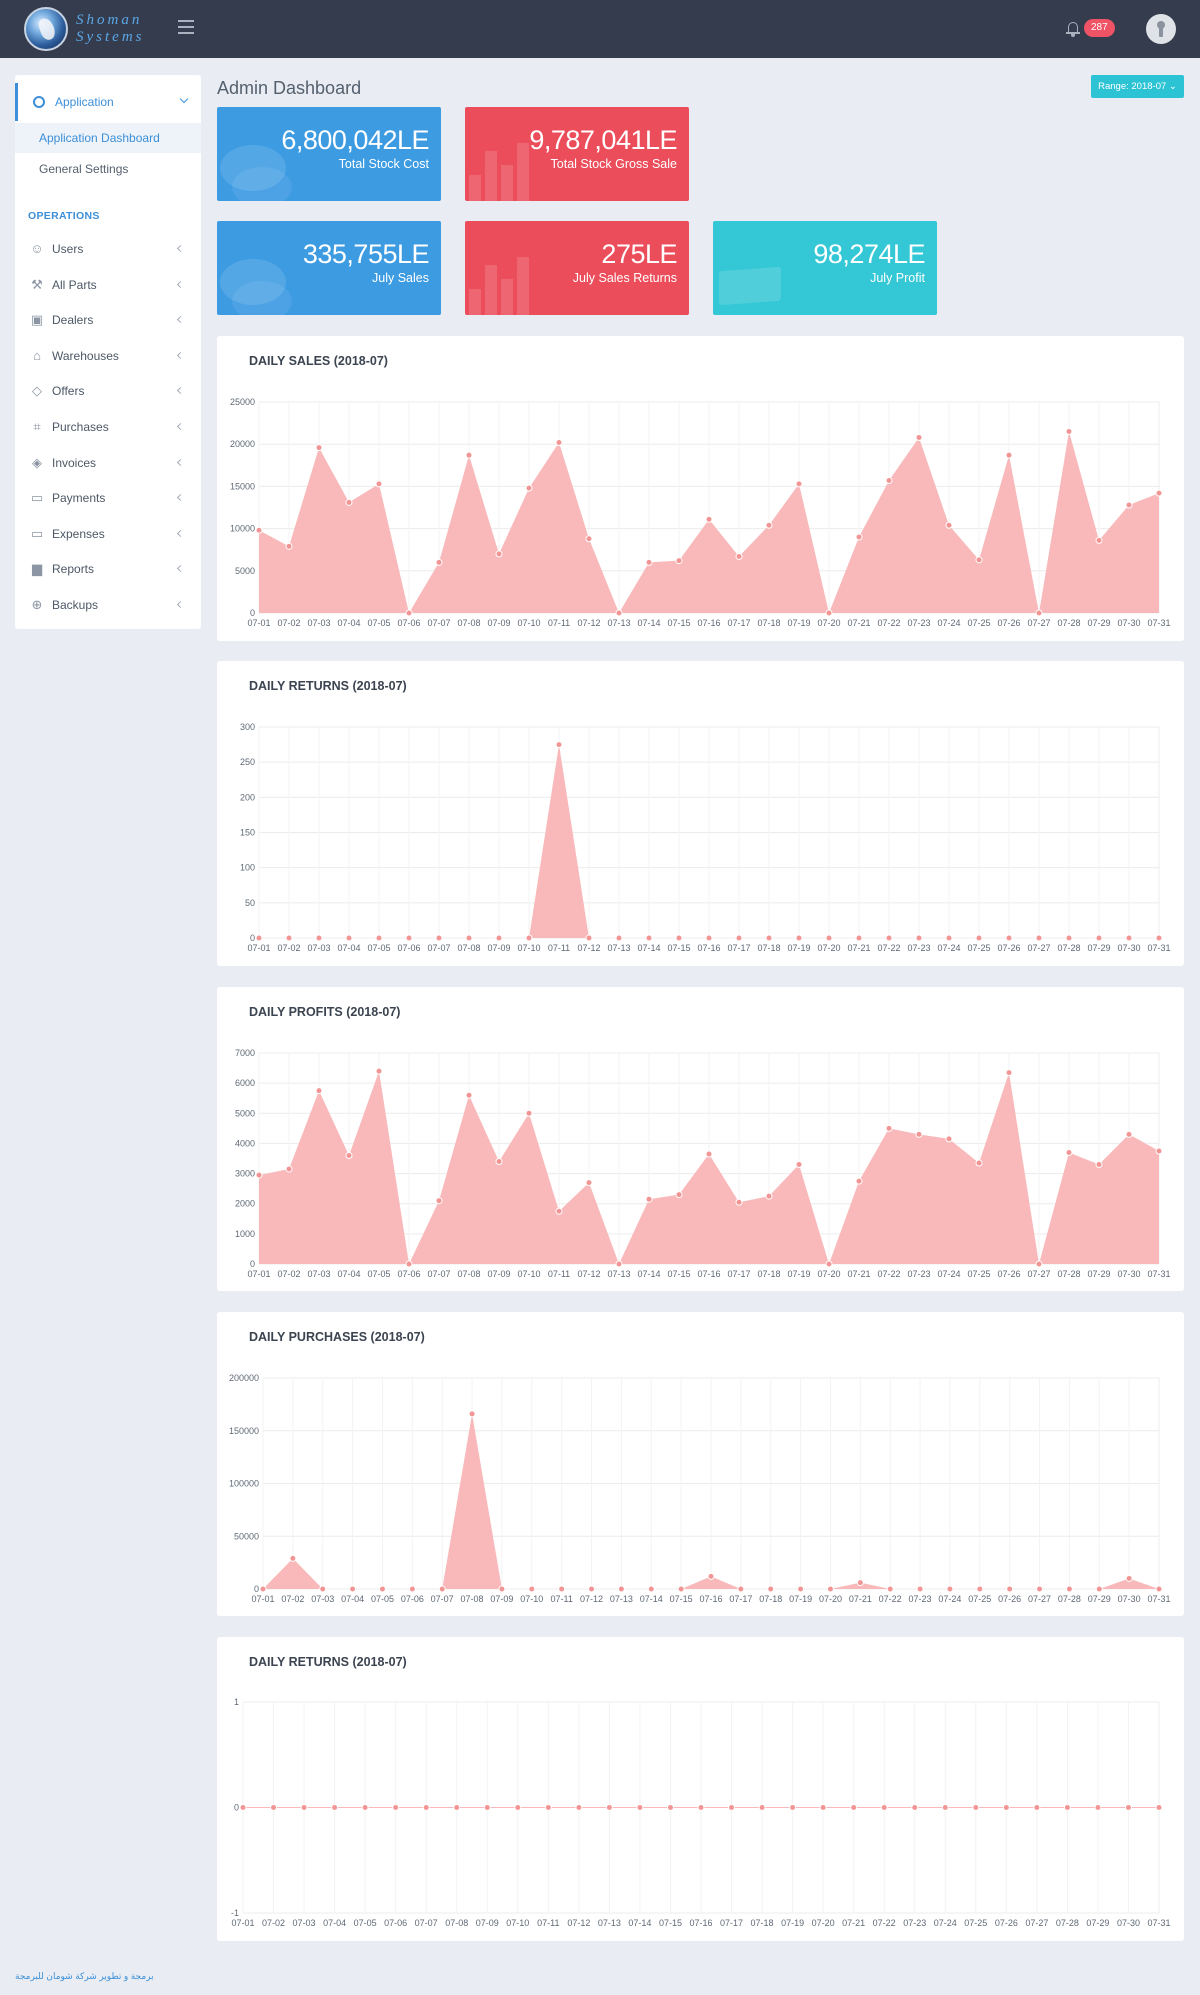  I want to click on sidebar-item-warehouses: ⌂ Warehouses, so click(108, 356).